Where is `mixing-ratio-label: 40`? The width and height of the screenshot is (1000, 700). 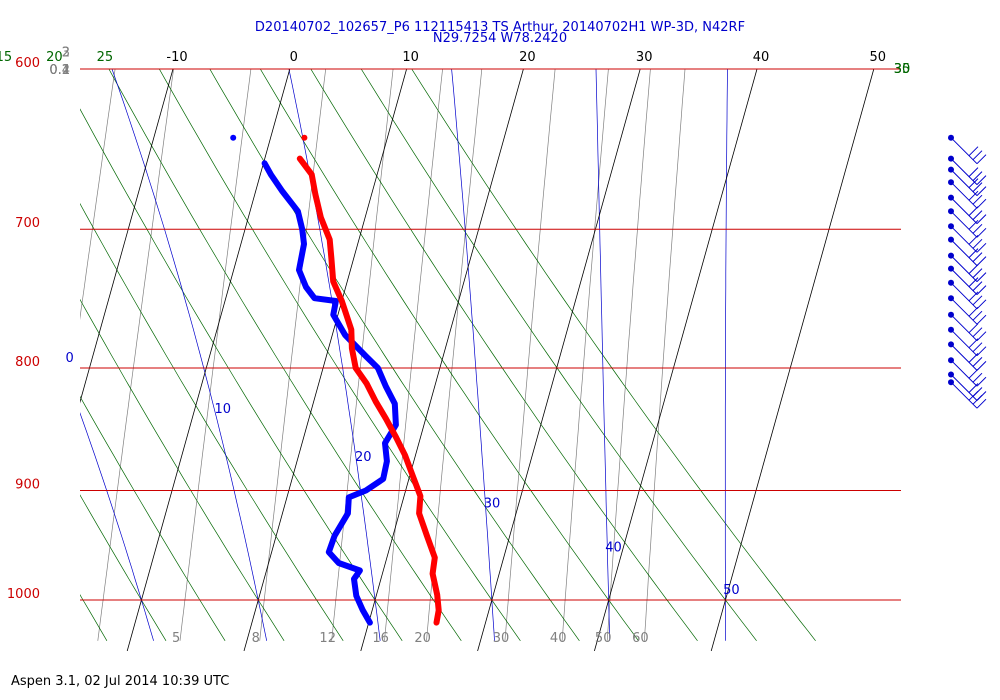 mixing-ratio-label: 40 is located at coordinates (558, 638).